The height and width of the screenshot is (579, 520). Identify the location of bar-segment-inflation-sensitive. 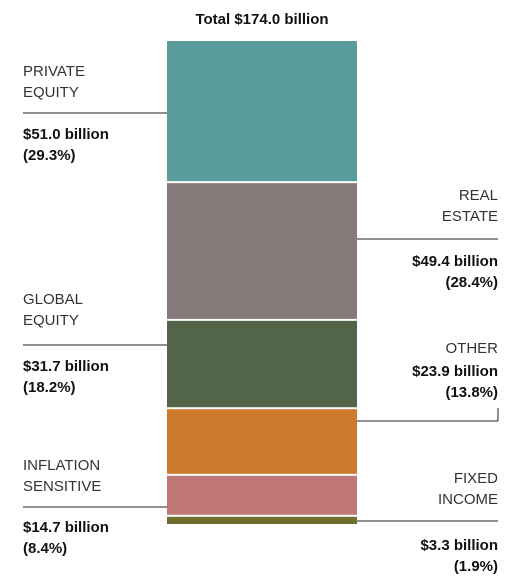
(262, 495).